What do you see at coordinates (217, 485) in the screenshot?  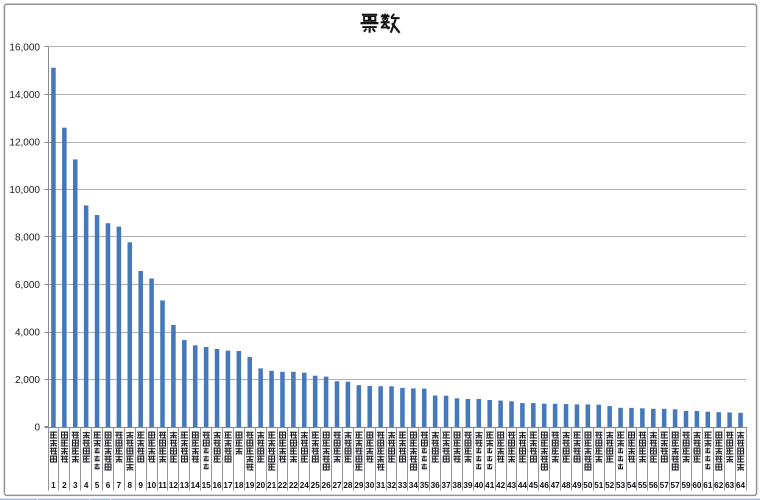 I see `svg-text: 16` at bounding box center [217, 485].